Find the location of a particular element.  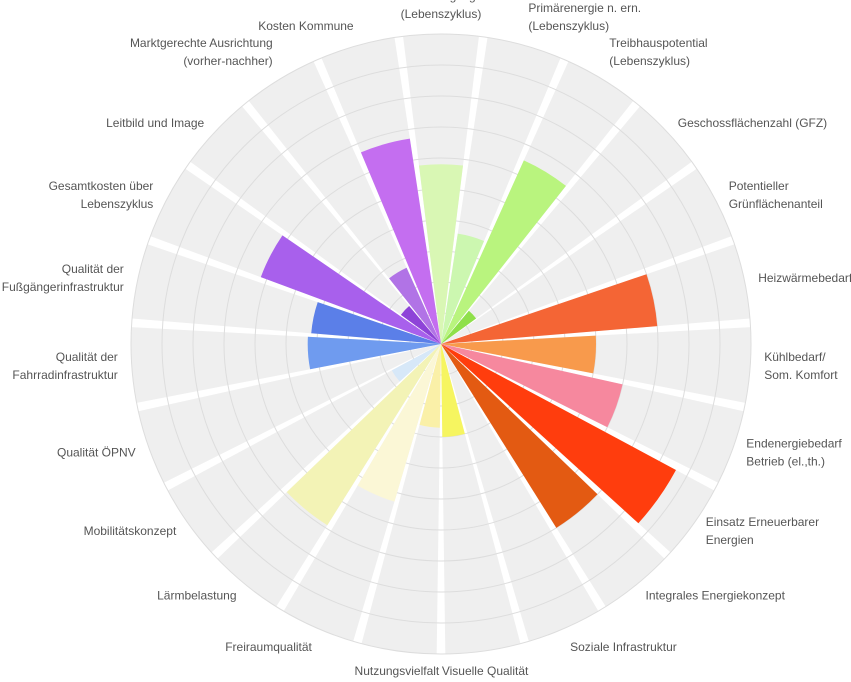

category-label: Einsatz Erneuerbarer Energien is located at coordinates (762, 531).